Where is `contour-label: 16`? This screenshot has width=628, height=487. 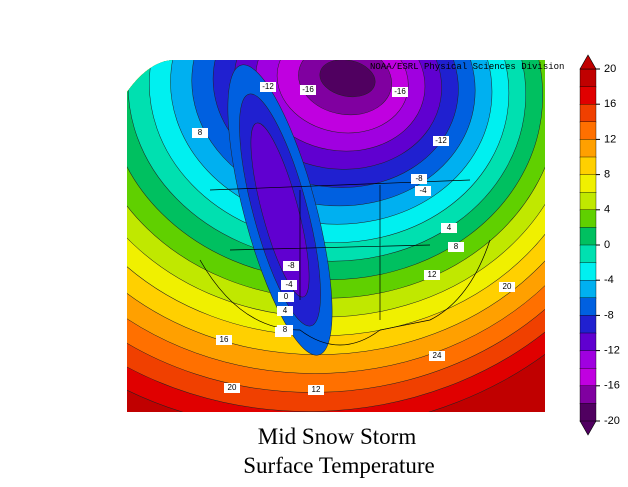 contour-label: 16 is located at coordinates (224, 339).